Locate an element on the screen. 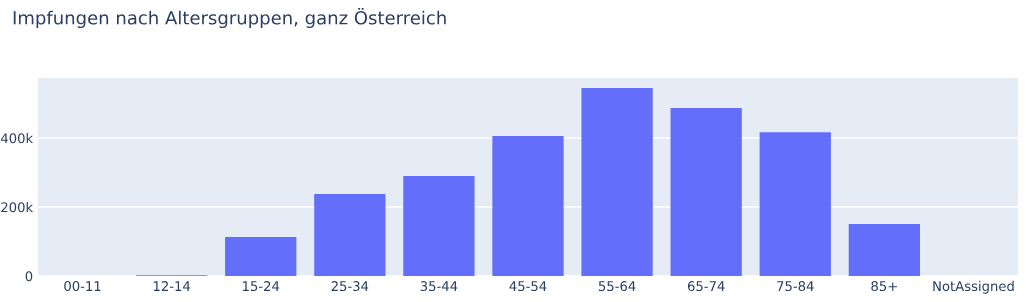  x-tick-label: 65-74 is located at coordinates (706, 286).